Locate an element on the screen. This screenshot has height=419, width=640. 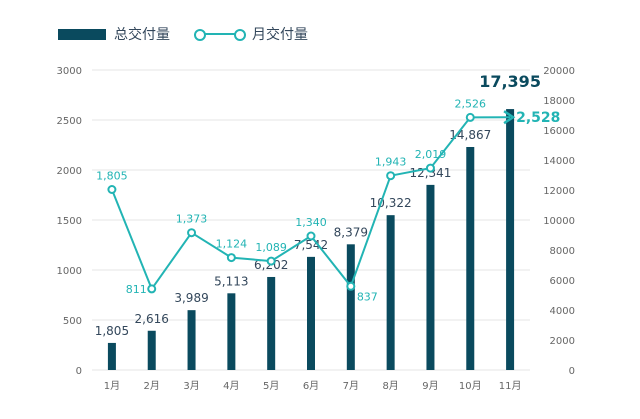
y-right-tick-label: 2000 is located at coordinates (562, 341).